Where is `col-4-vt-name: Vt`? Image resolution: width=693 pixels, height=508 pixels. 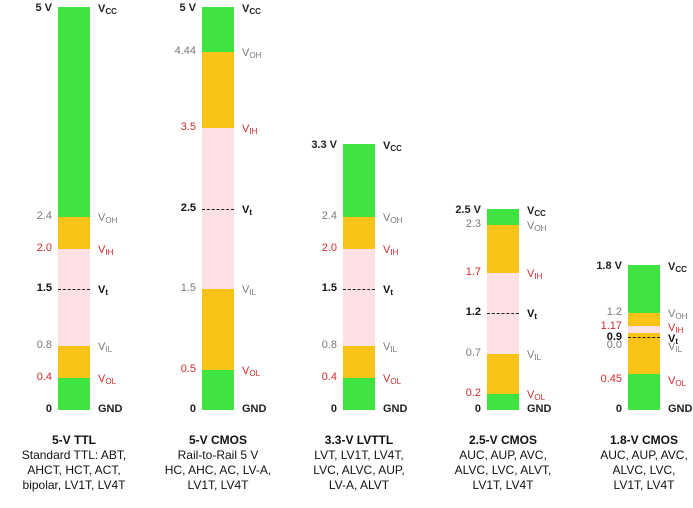
col-4-vt-name: Vt is located at coordinates (673, 340).